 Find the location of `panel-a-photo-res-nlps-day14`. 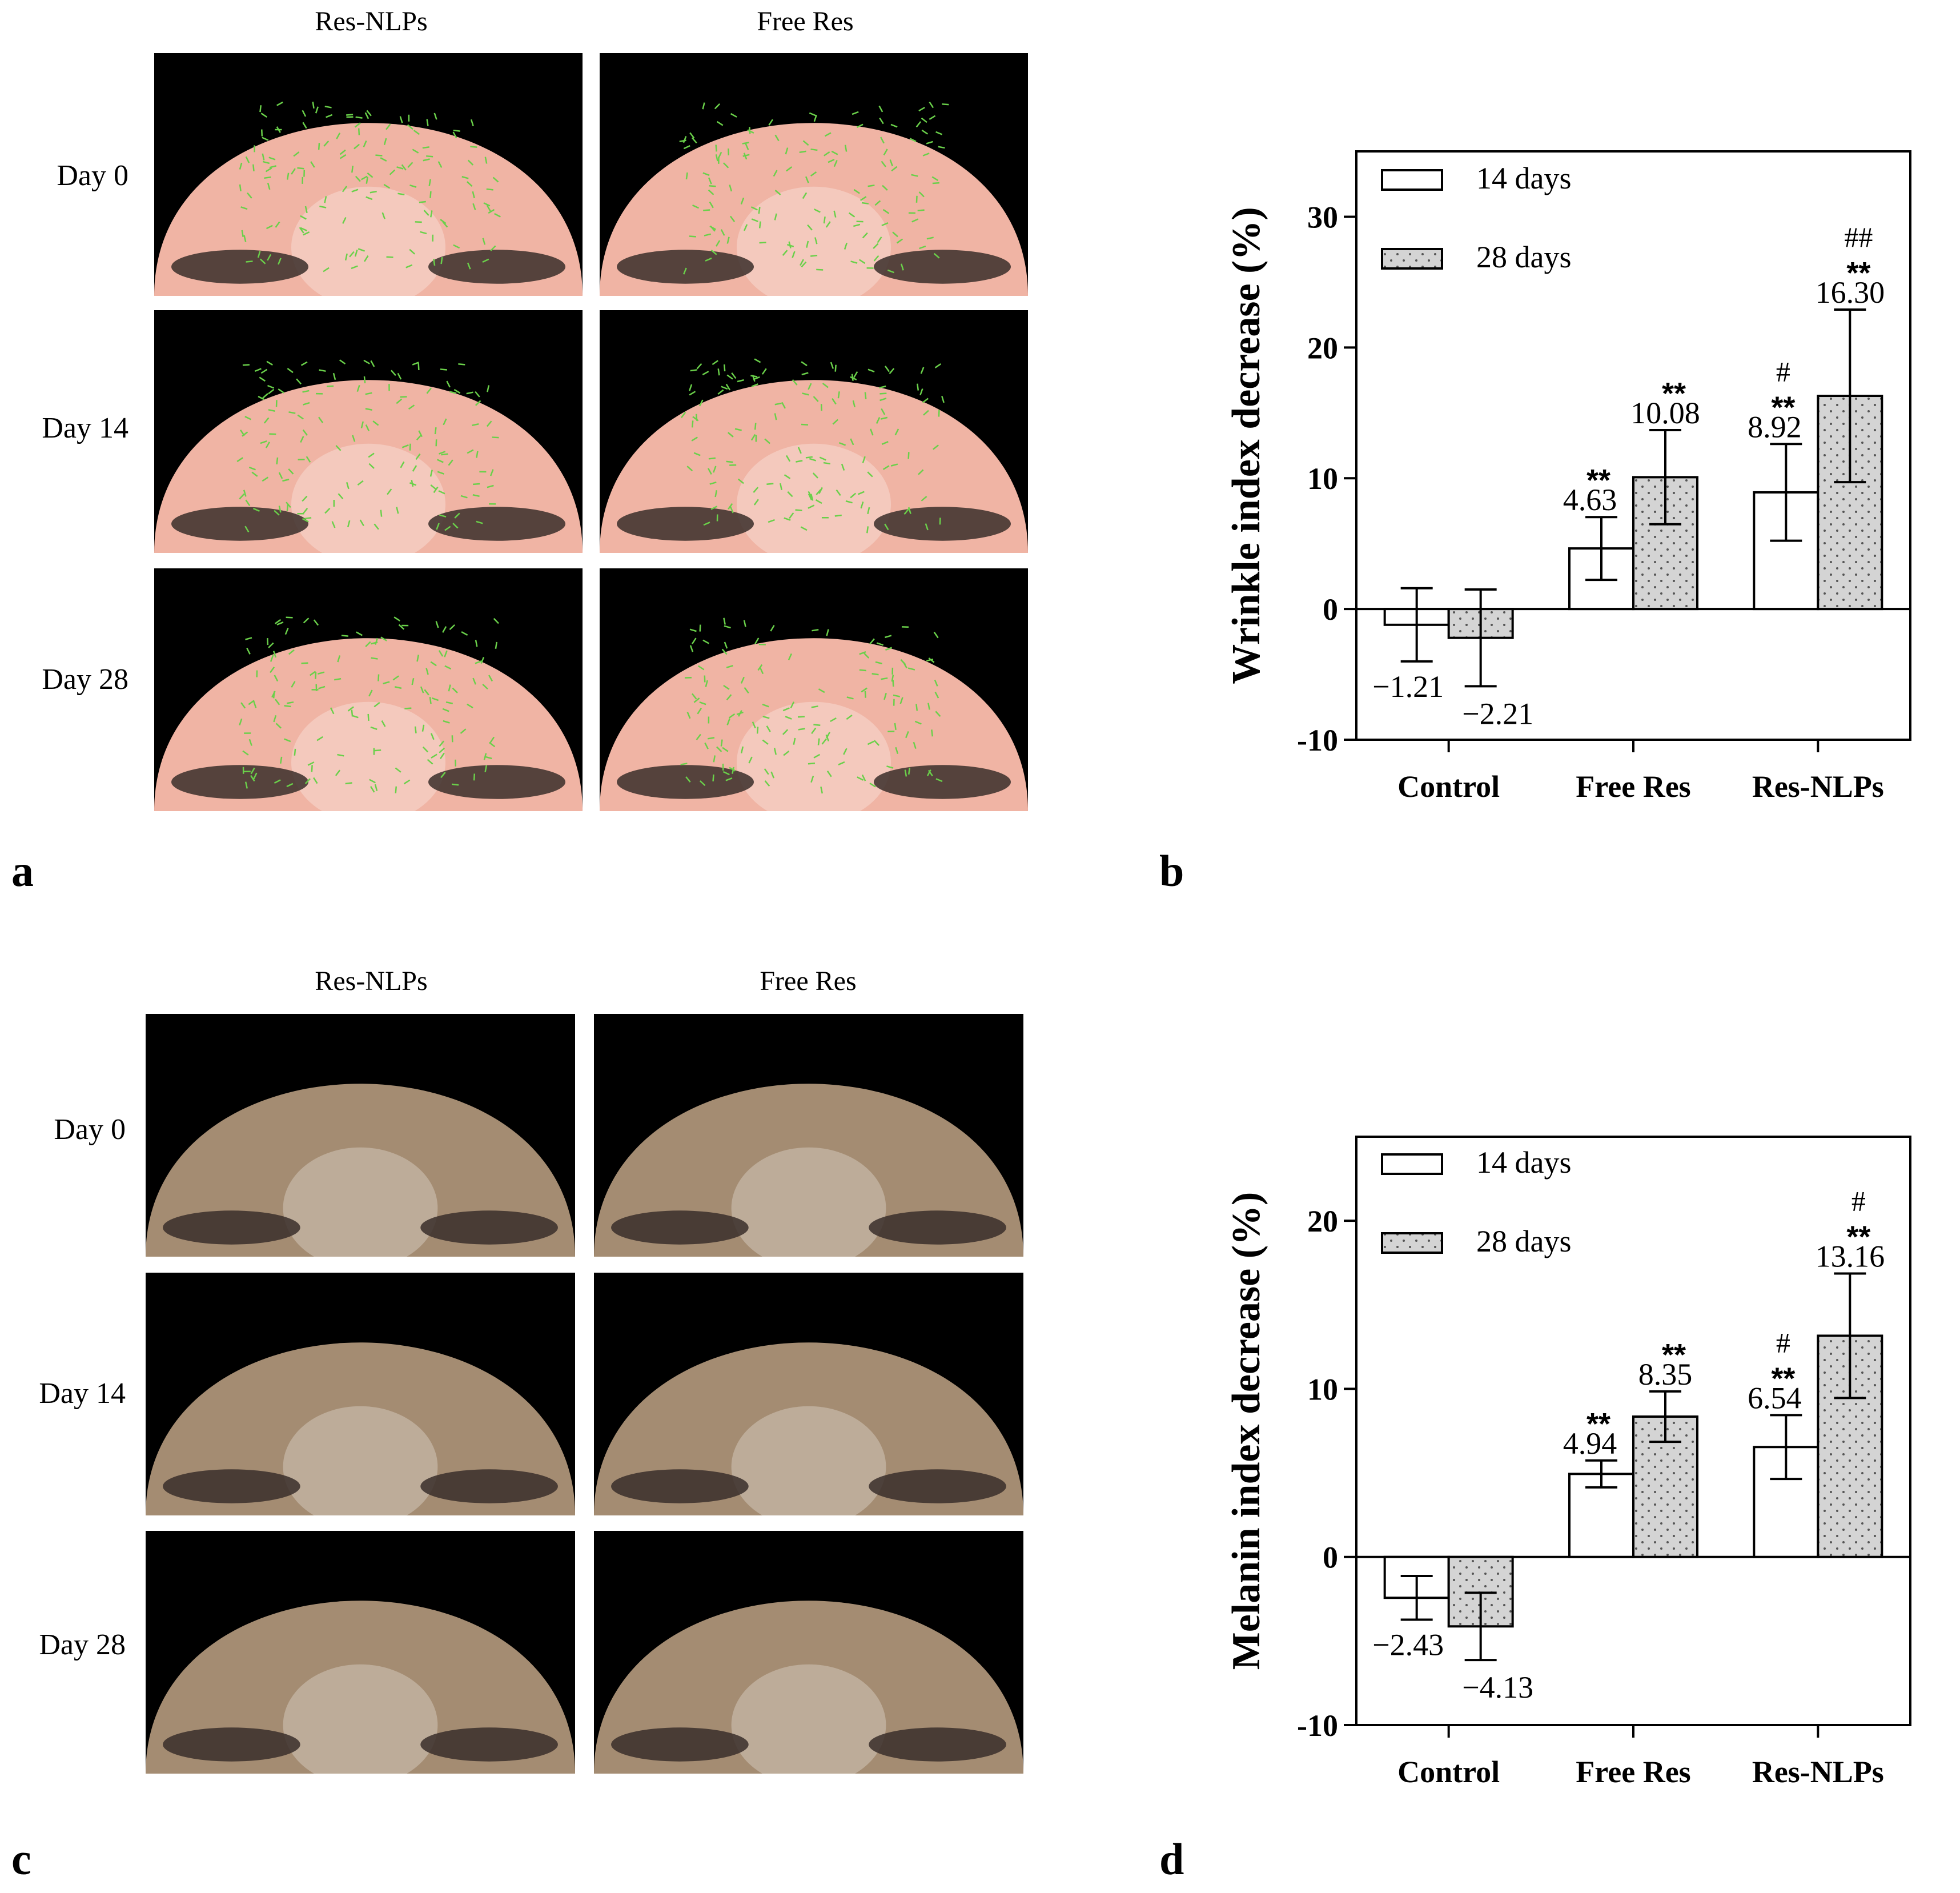

panel-a-photo-res-nlps-day14 is located at coordinates (368, 431).